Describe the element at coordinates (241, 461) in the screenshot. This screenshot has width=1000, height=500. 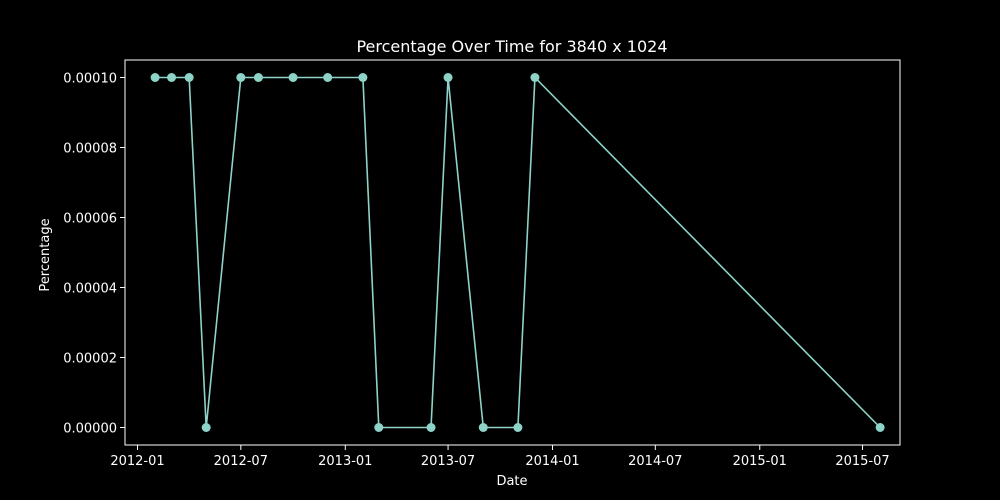
I see `x-tick-label: 2012-07` at that location.